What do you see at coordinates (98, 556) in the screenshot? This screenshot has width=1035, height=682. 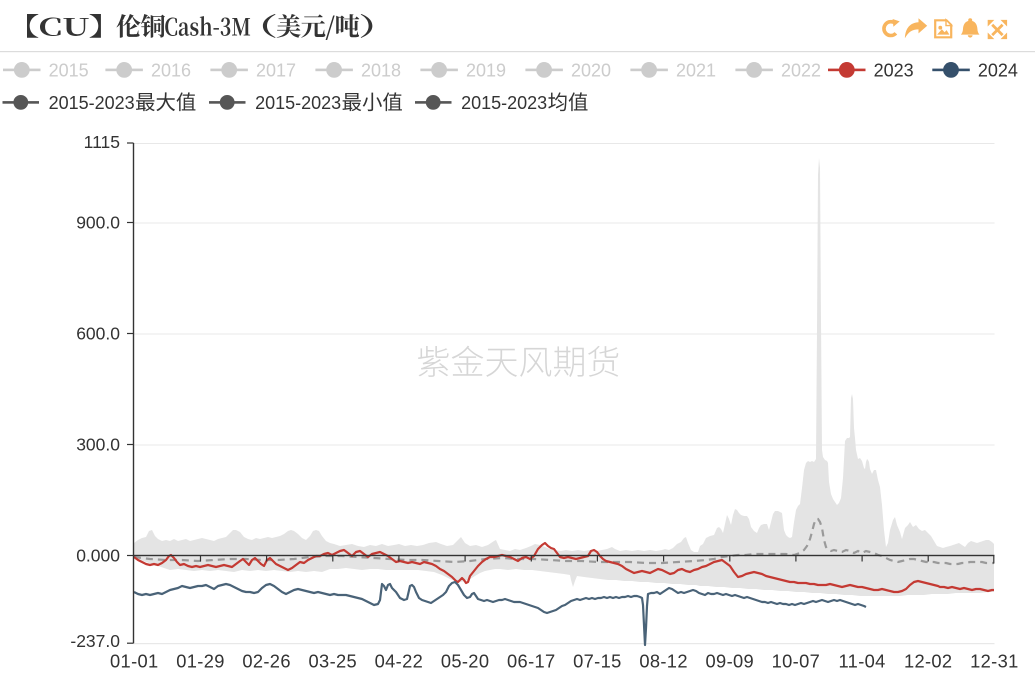 I see `svg-text: 0.000` at bounding box center [98, 556].